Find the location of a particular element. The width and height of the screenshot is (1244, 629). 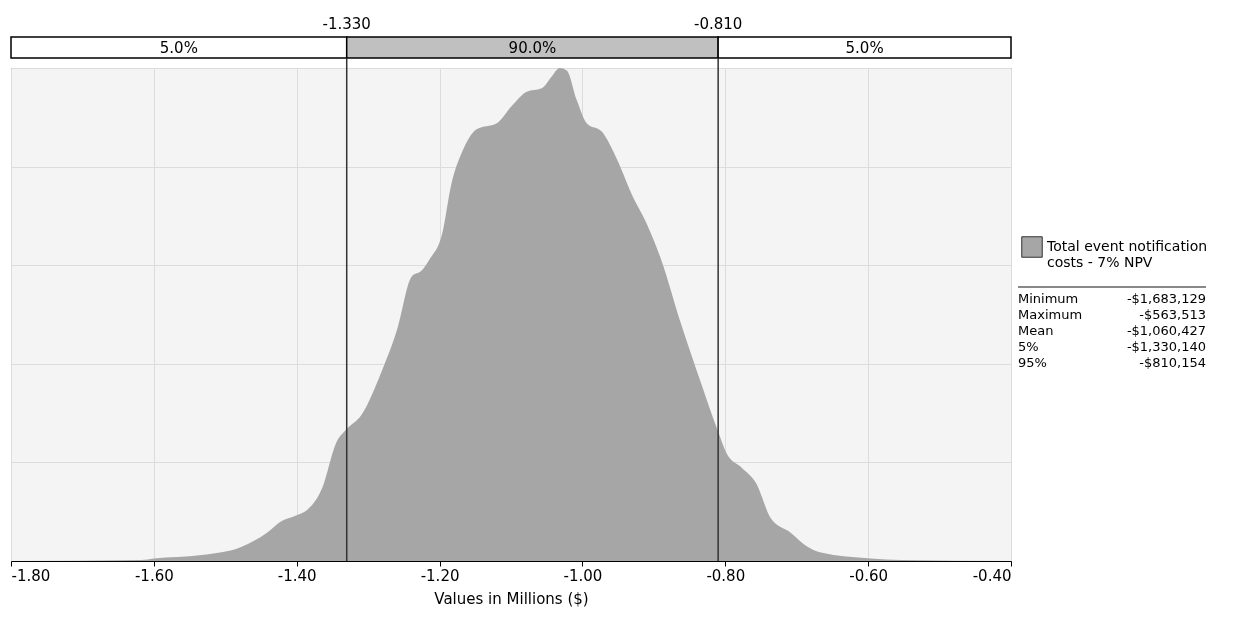

ref-line-label: -1.330 is located at coordinates (346, 24).